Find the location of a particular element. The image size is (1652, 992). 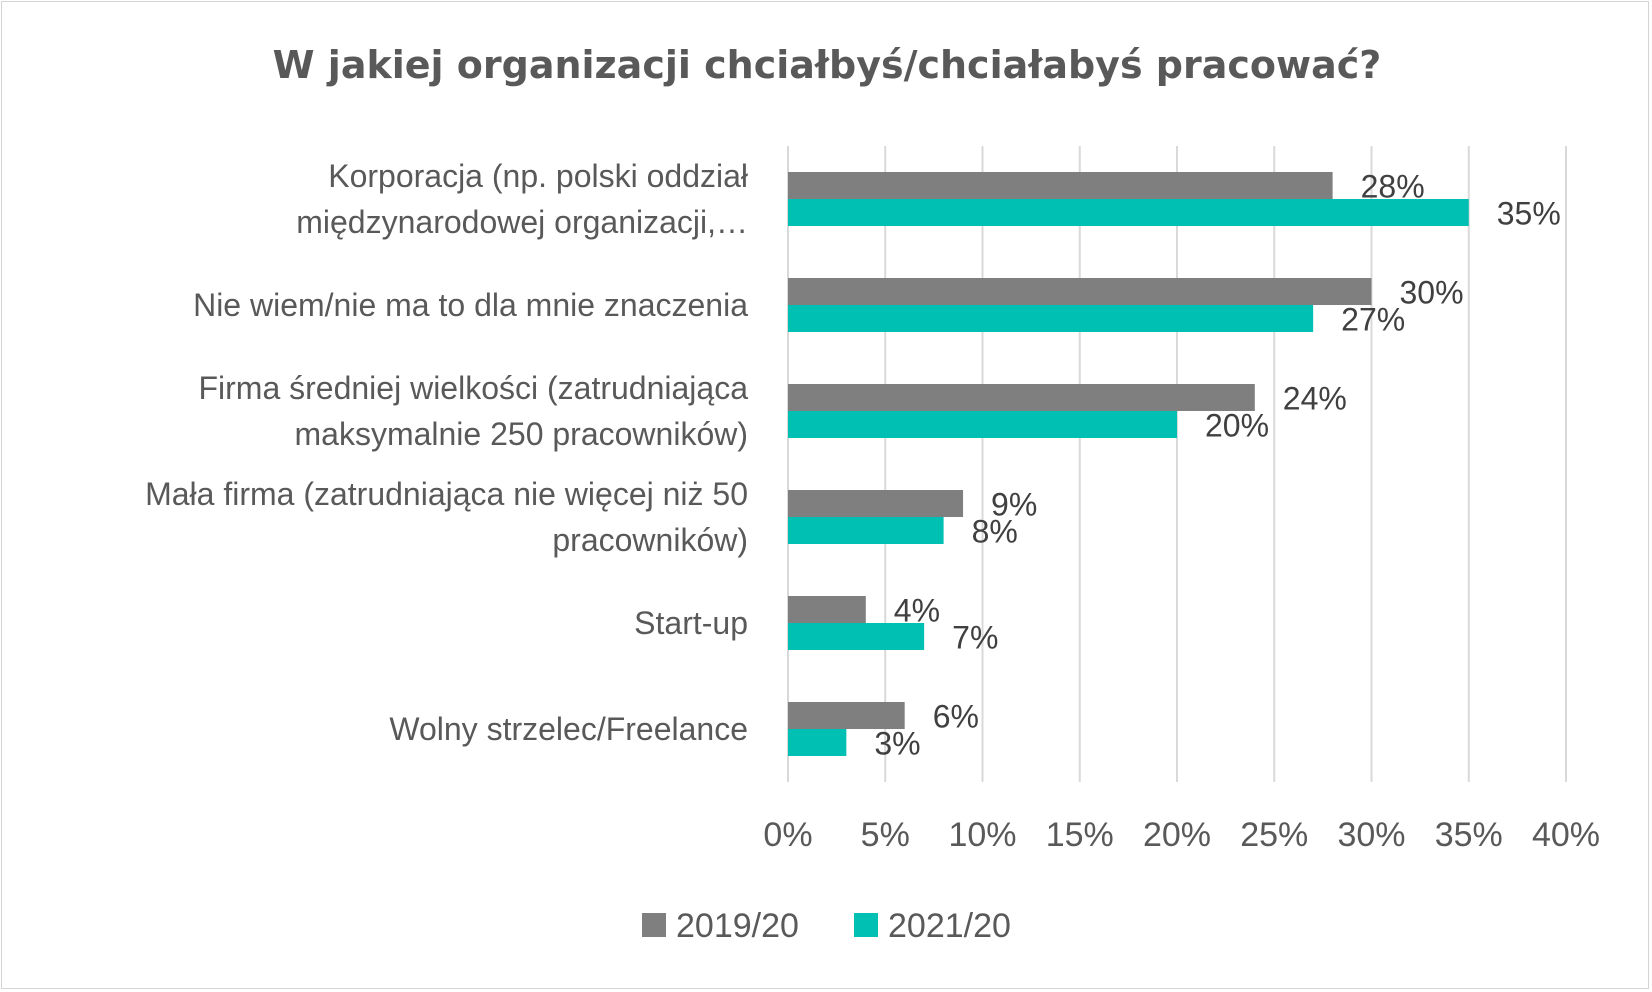

category-label: Nie wiem/nie ma to dla mnie znaczenia is located at coordinates (470, 305).